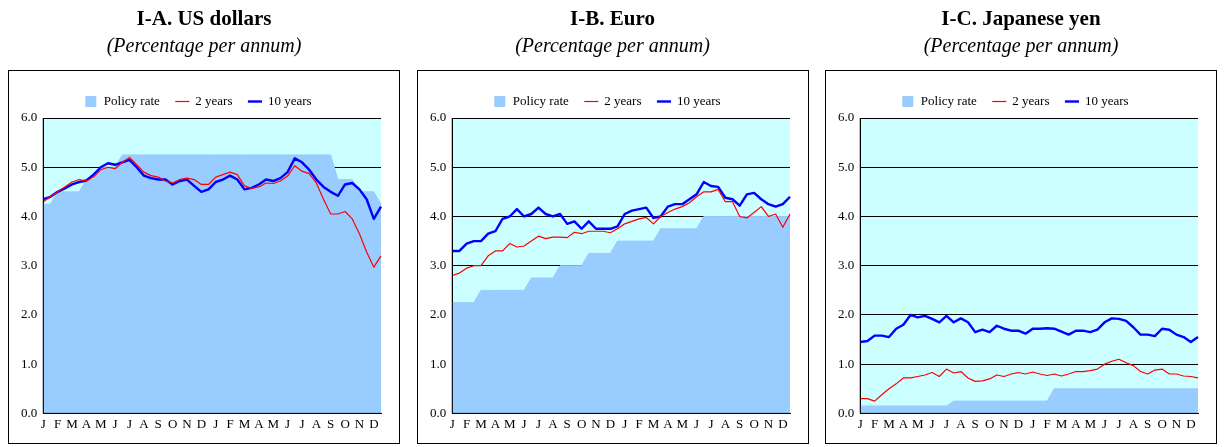  What do you see at coordinates (1021, 19) in the screenshot?
I see `chart-title: I-C. Japanese yen` at bounding box center [1021, 19].